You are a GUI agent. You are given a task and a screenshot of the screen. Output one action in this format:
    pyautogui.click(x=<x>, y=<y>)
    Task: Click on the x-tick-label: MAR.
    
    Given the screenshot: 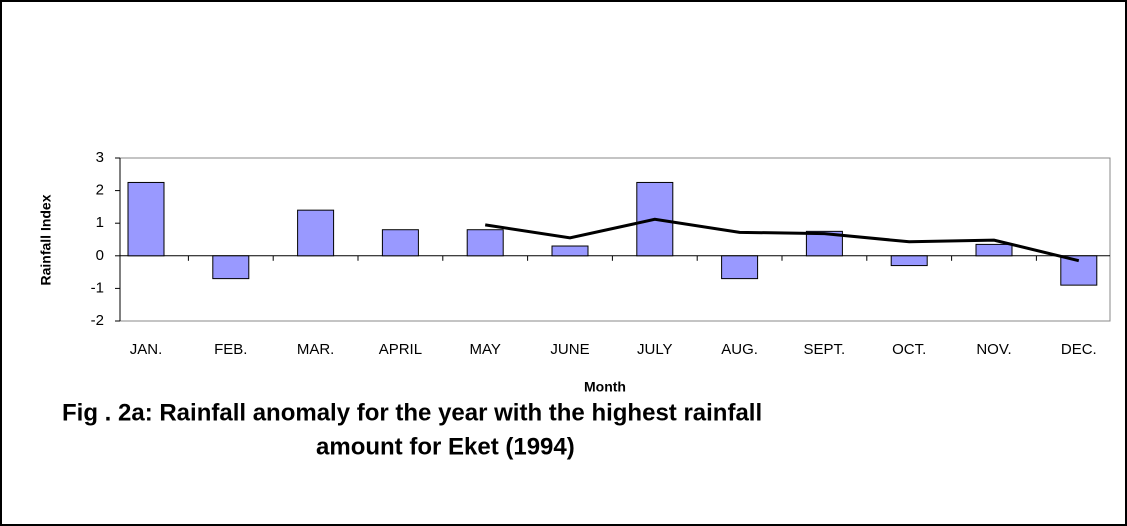 What is the action you would take?
    pyautogui.click(x=316, y=349)
    